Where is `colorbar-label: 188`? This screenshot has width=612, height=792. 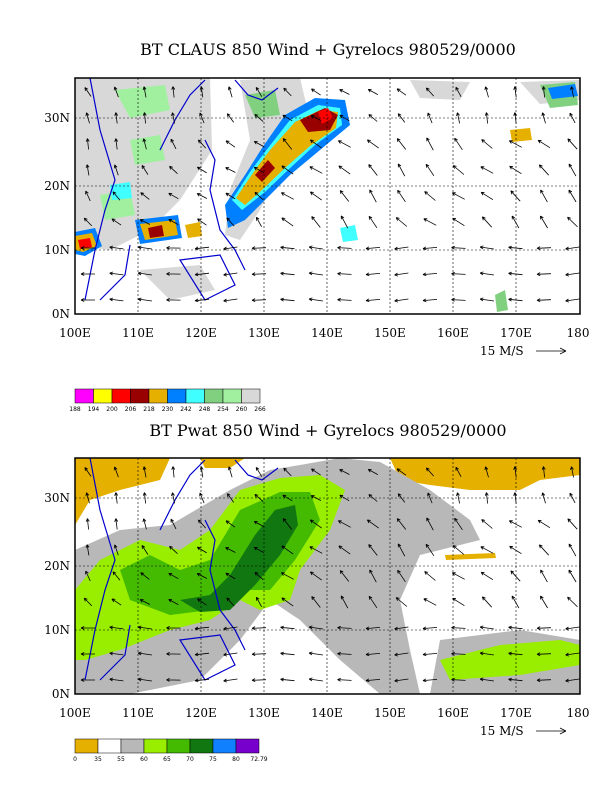 colorbar-label: 188 is located at coordinates (75, 409).